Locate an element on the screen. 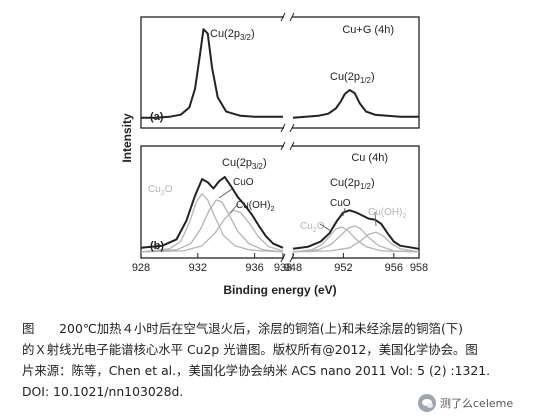 The height and width of the screenshot is (417, 550). series-fit-Cu(OH)2-panel2-seg2 is located at coordinates (356, 242).